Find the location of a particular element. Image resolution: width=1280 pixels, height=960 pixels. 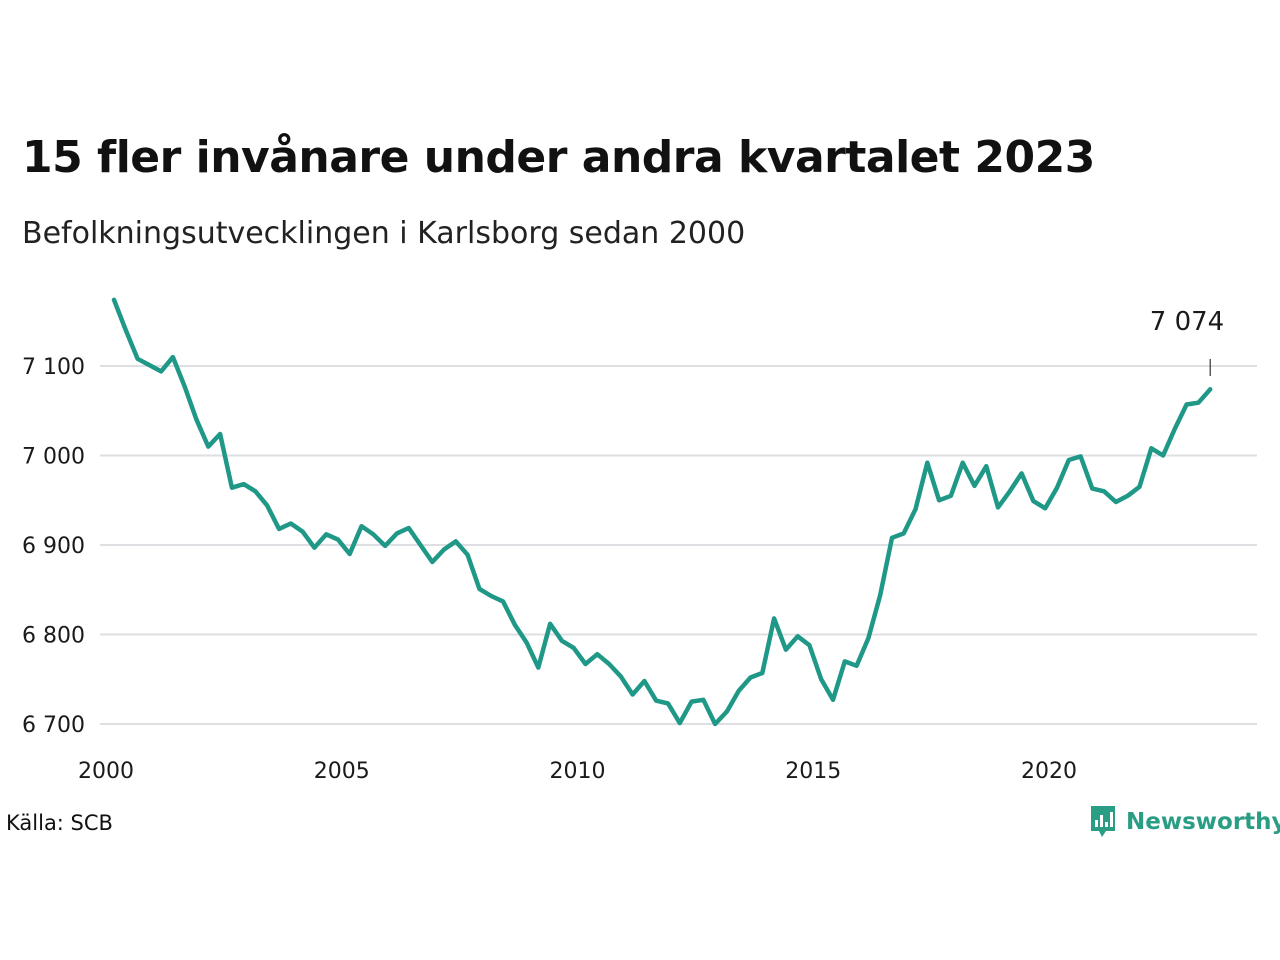

source-note: Källa: SCB is located at coordinates (59, 823).